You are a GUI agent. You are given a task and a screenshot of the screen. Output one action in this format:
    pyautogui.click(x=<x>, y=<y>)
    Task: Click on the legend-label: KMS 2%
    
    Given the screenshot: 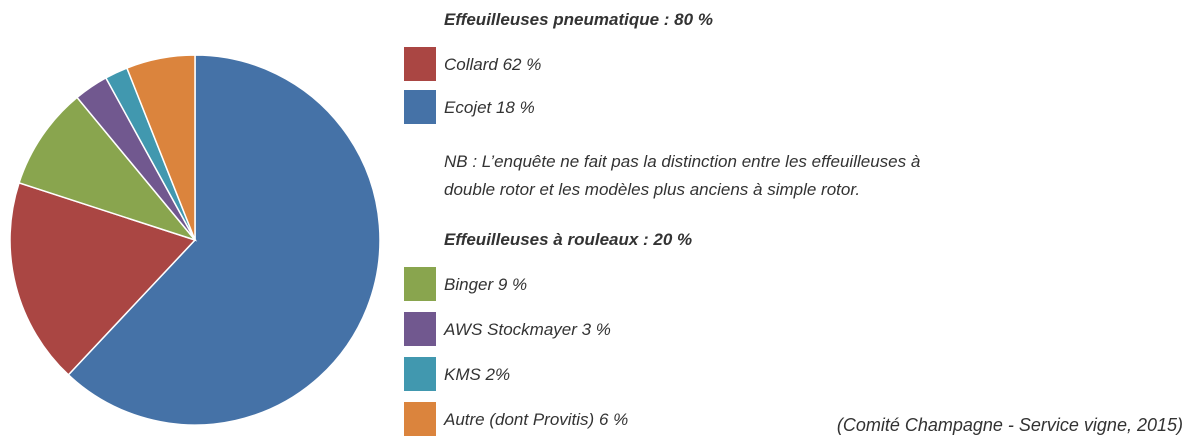 What is the action you would take?
    pyautogui.click(x=477, y=374)
    